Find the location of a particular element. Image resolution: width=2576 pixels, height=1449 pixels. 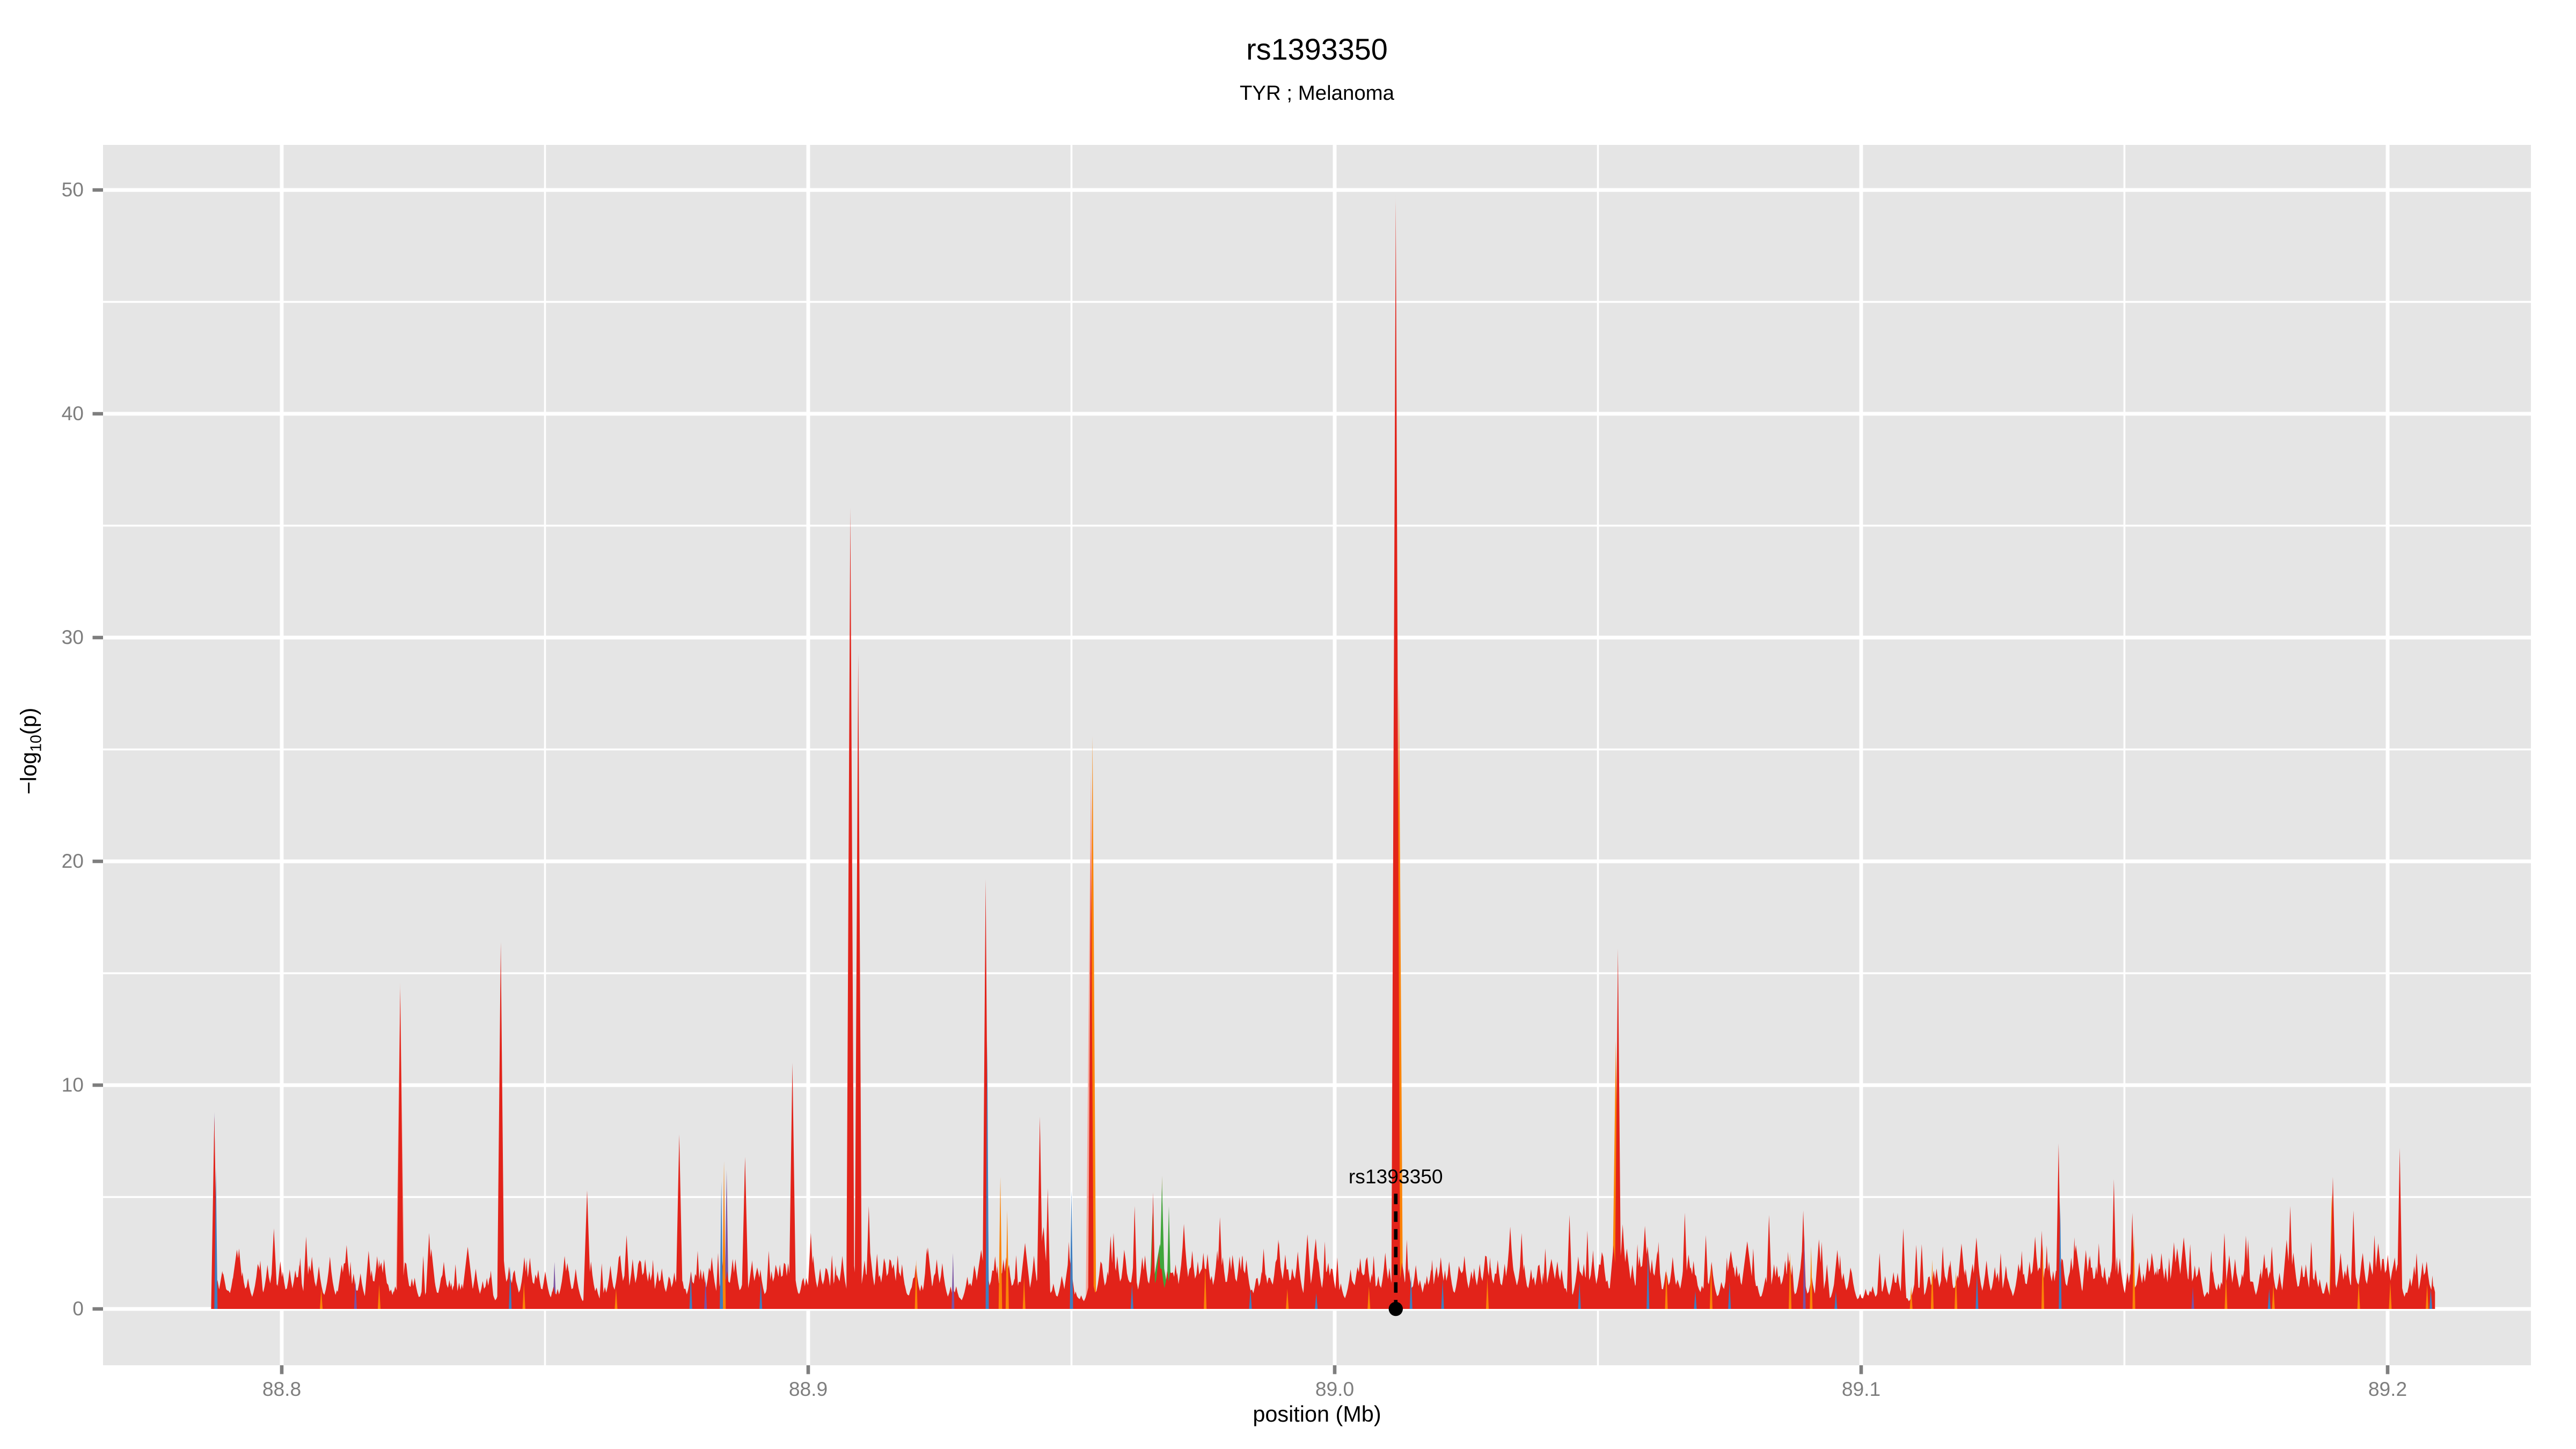

y-axis-title-pre: −log is located at coordinates (29, 773).